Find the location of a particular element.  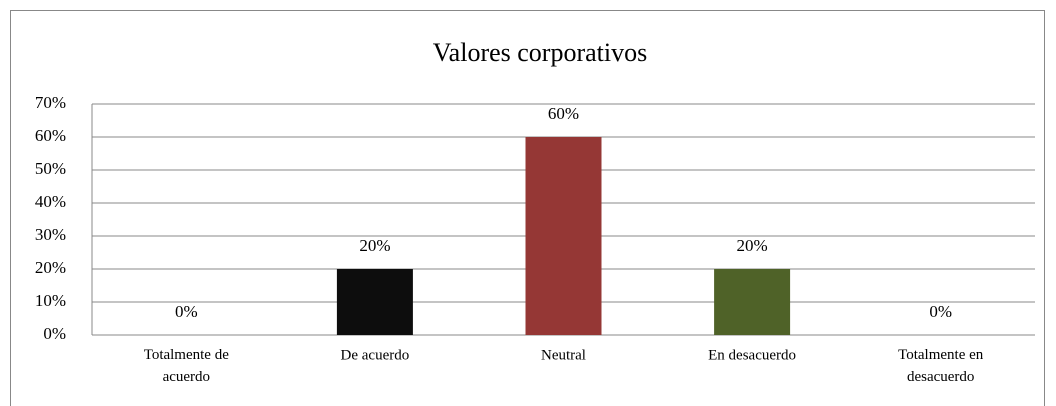

x-tick-label: De acuerdo is located at coordinates (375, 355).